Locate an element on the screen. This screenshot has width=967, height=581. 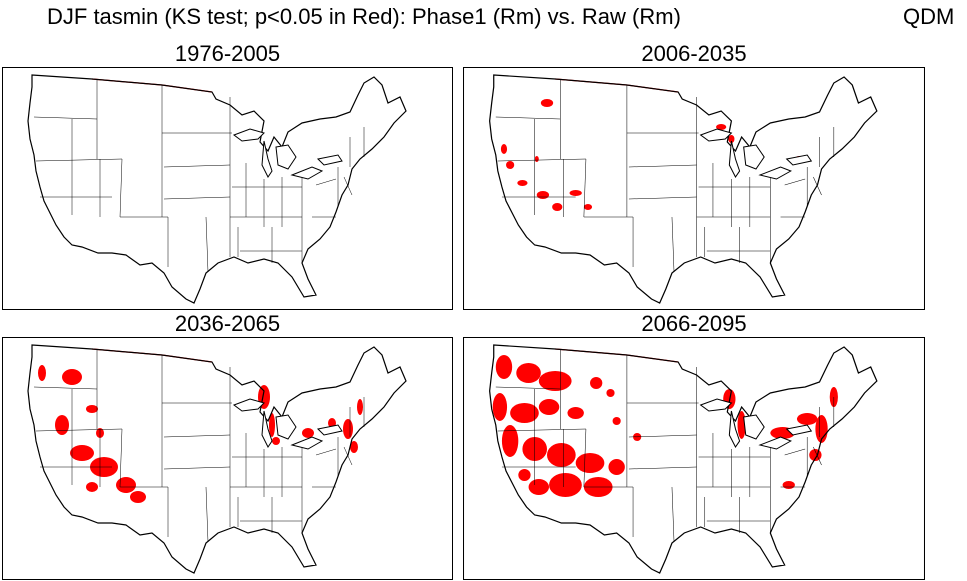
panel-title: 1976-2005 is located at coordinates (227, 53).